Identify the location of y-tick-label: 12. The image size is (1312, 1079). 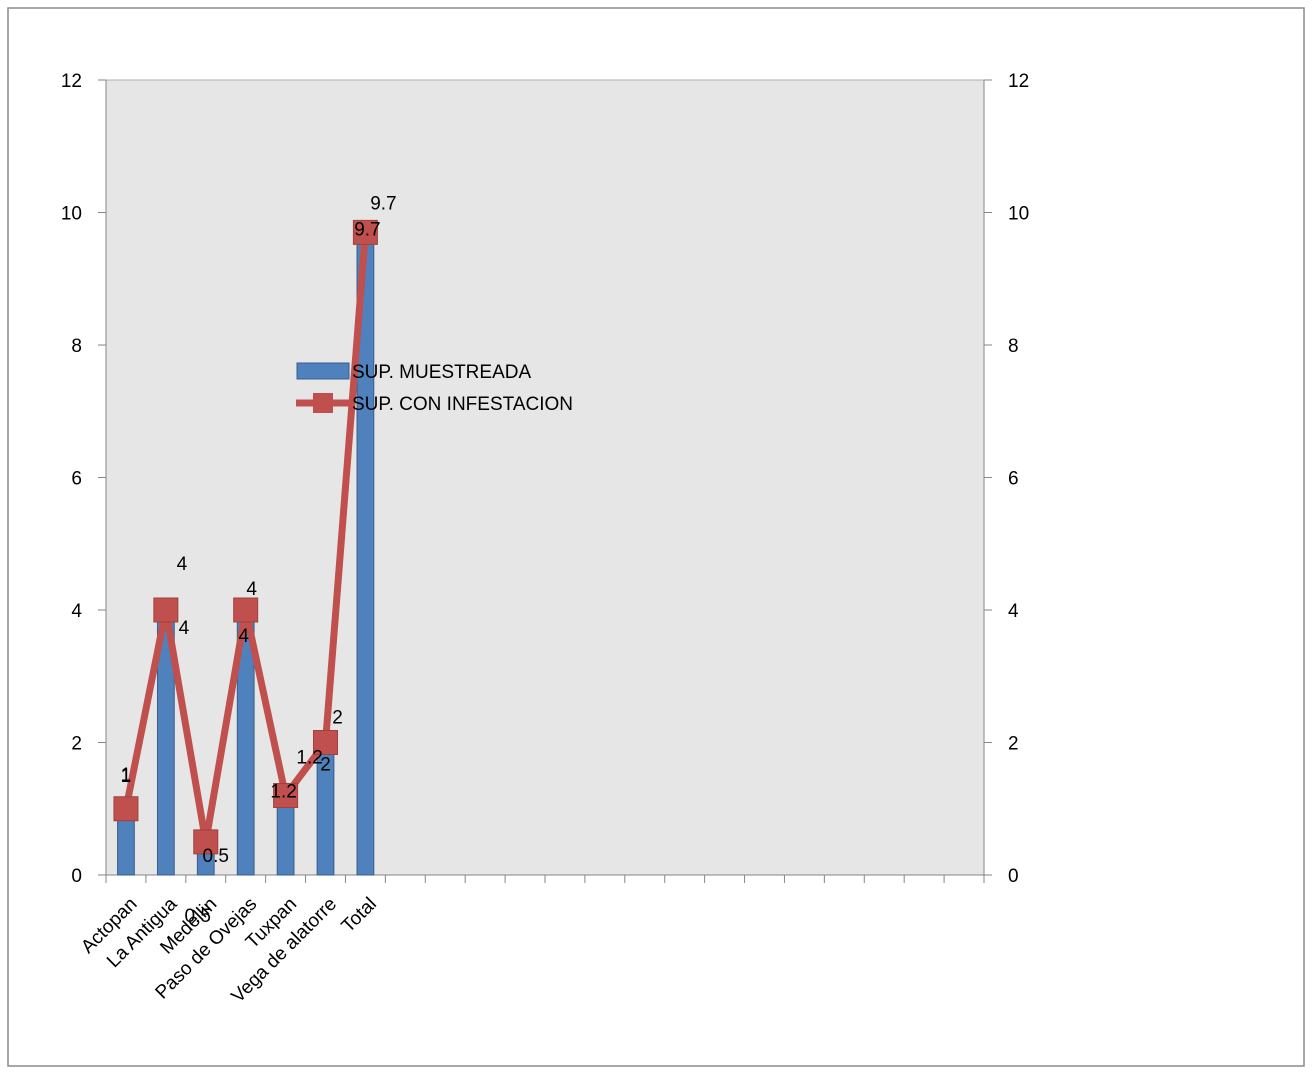
(71, 81).